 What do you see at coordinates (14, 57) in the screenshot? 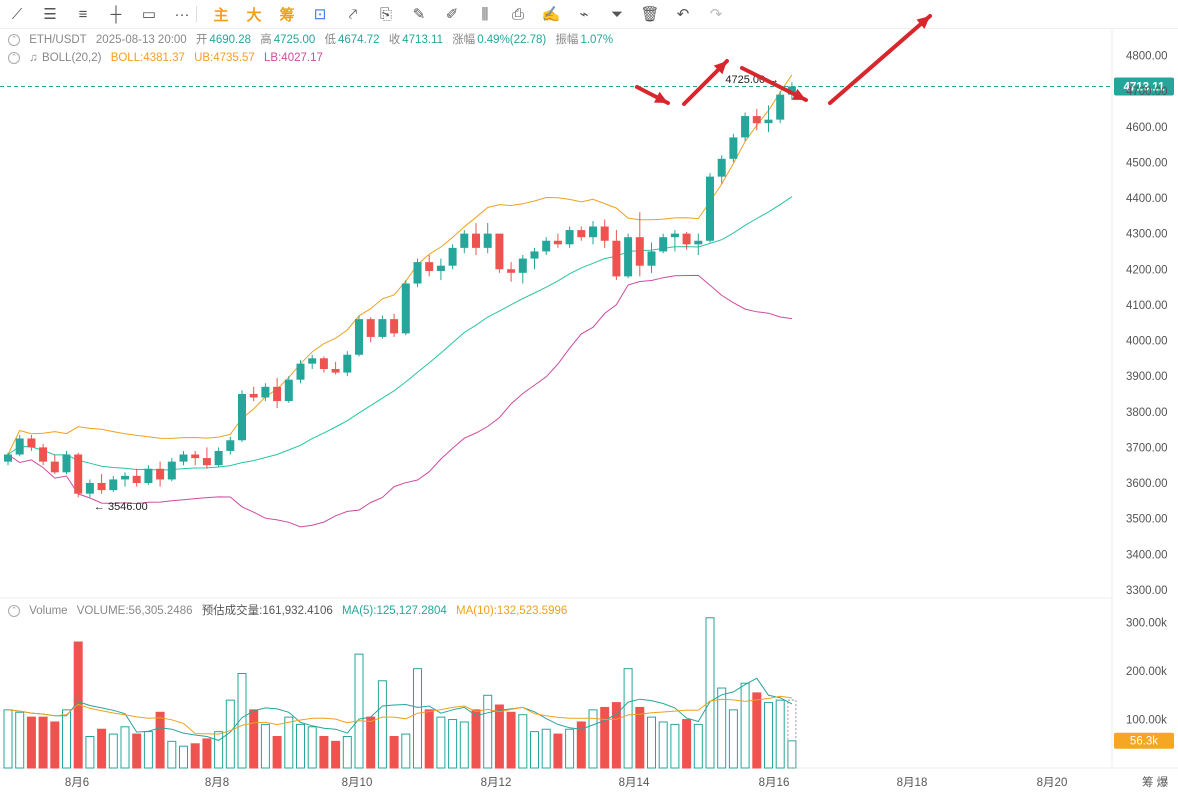
I see `indicator-settings-icon: ⌃` at bounding box center [14, 57].